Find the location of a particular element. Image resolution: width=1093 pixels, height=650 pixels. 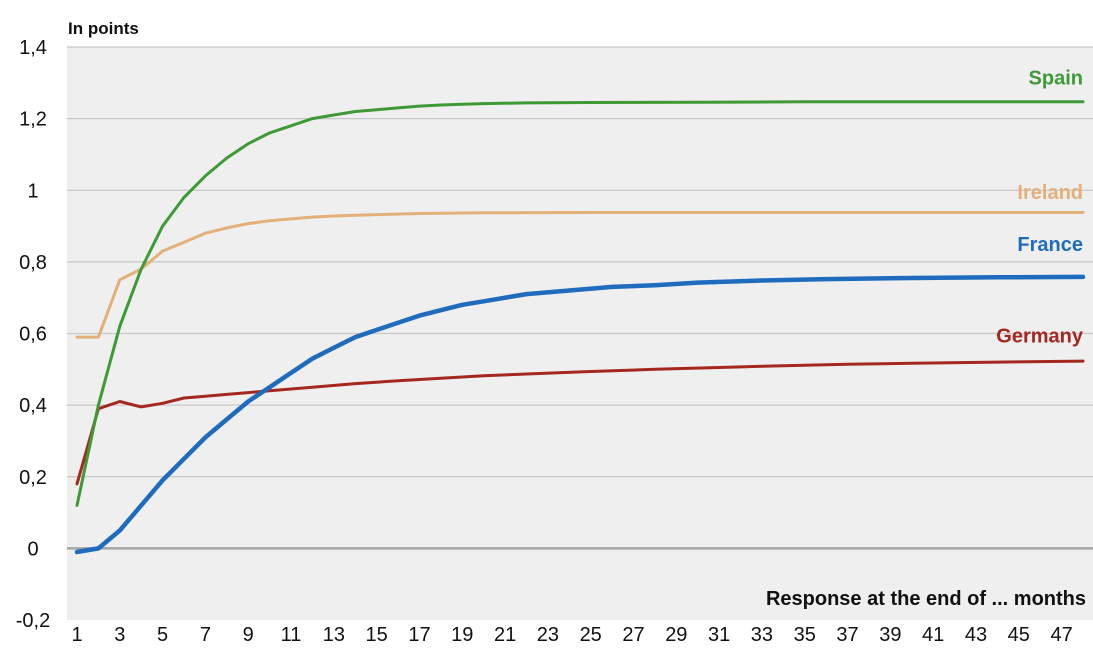

x-tick-label: 7 is located at coordinates (205, 635).